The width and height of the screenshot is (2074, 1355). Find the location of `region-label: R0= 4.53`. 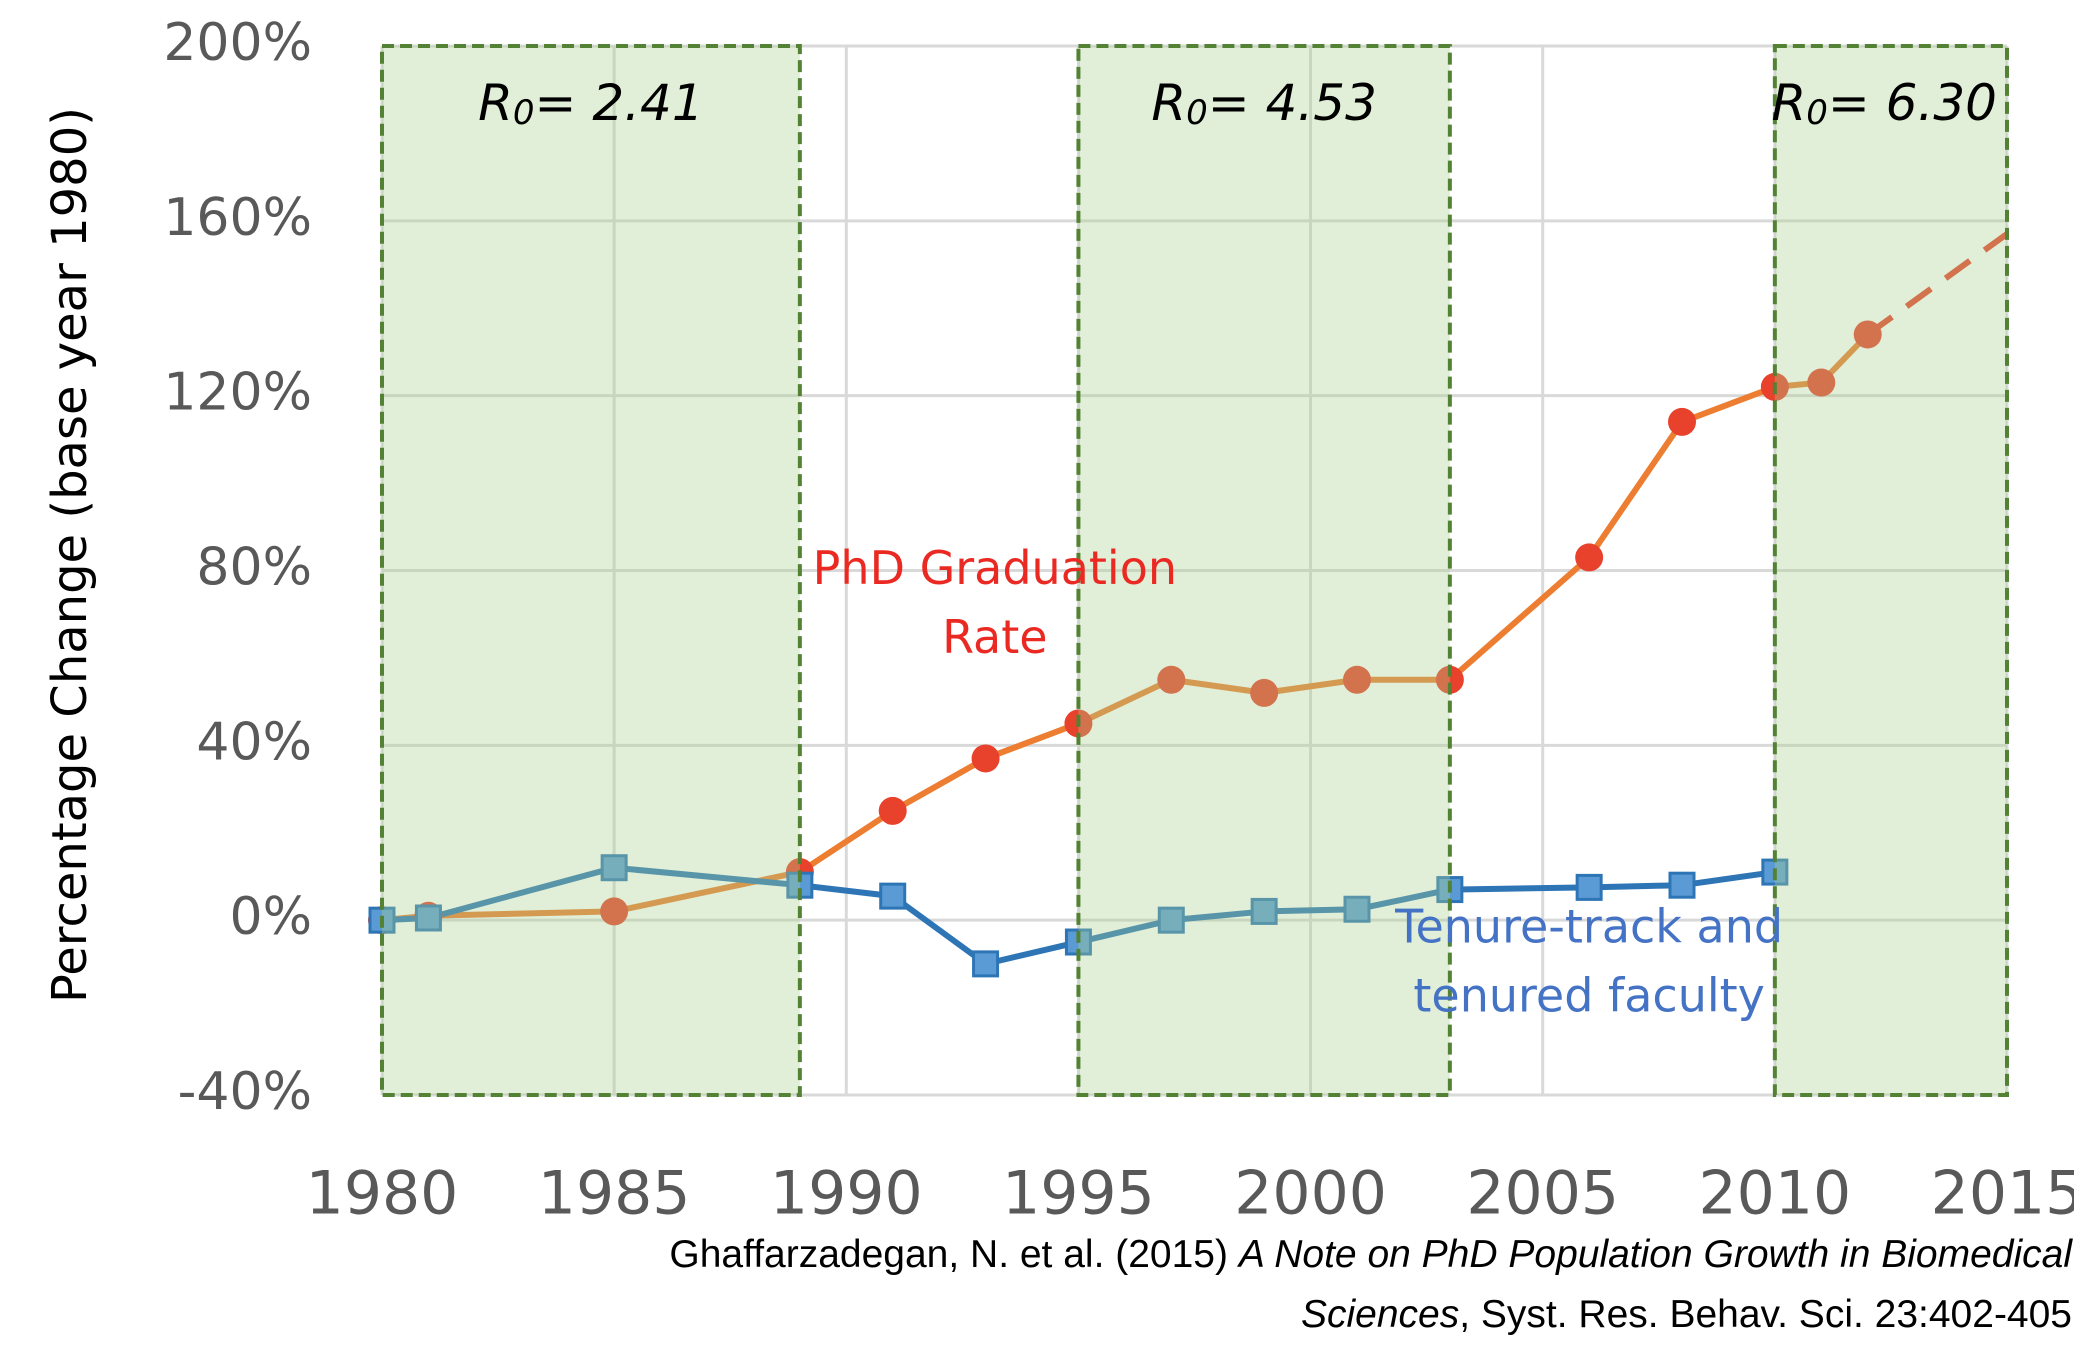

region-label: R0= 4.53 is located at coordinates (1264, 103).